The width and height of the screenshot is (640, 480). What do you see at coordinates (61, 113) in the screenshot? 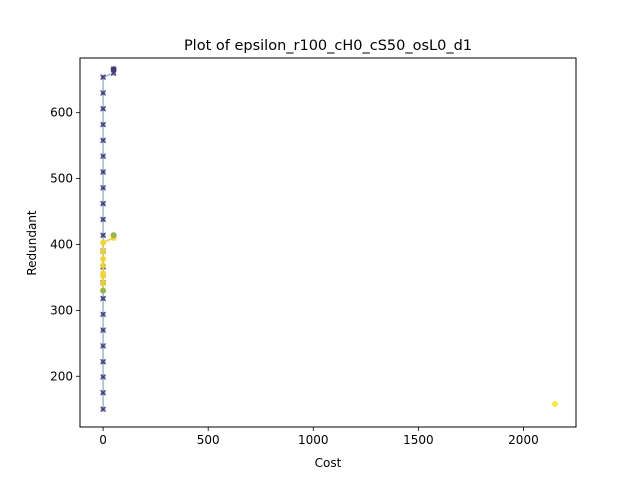
I see `y-tick-label: 600` at bounding box center [61, 113].